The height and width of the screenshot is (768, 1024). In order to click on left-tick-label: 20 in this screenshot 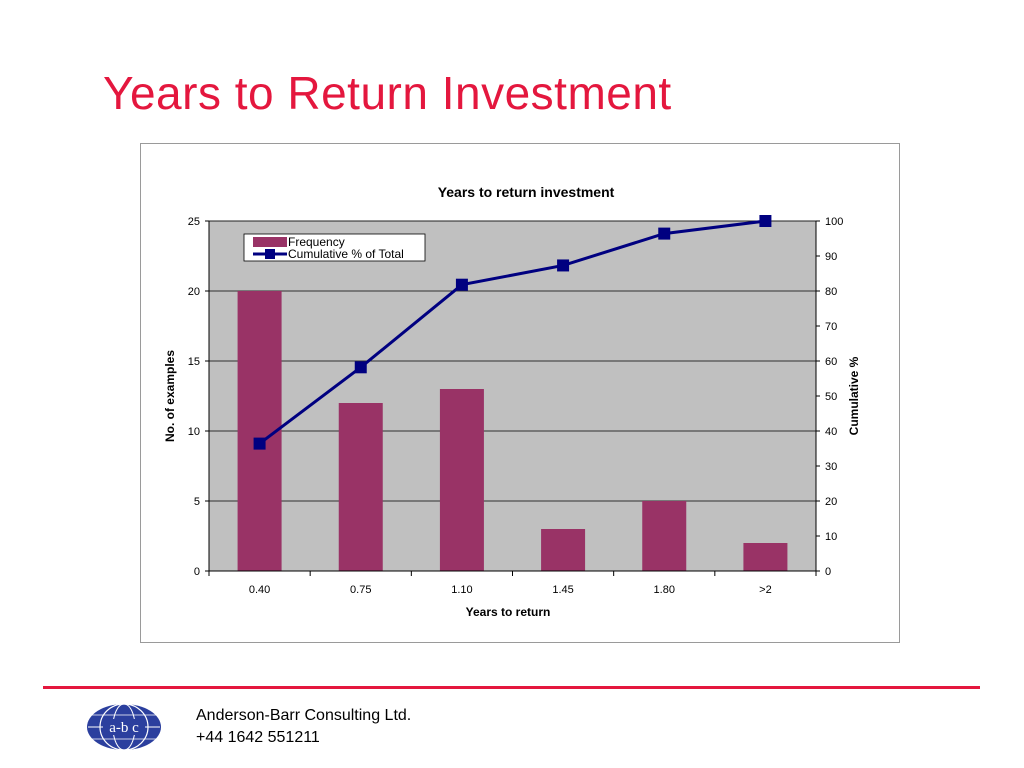, I will do `click(194, 292)`.